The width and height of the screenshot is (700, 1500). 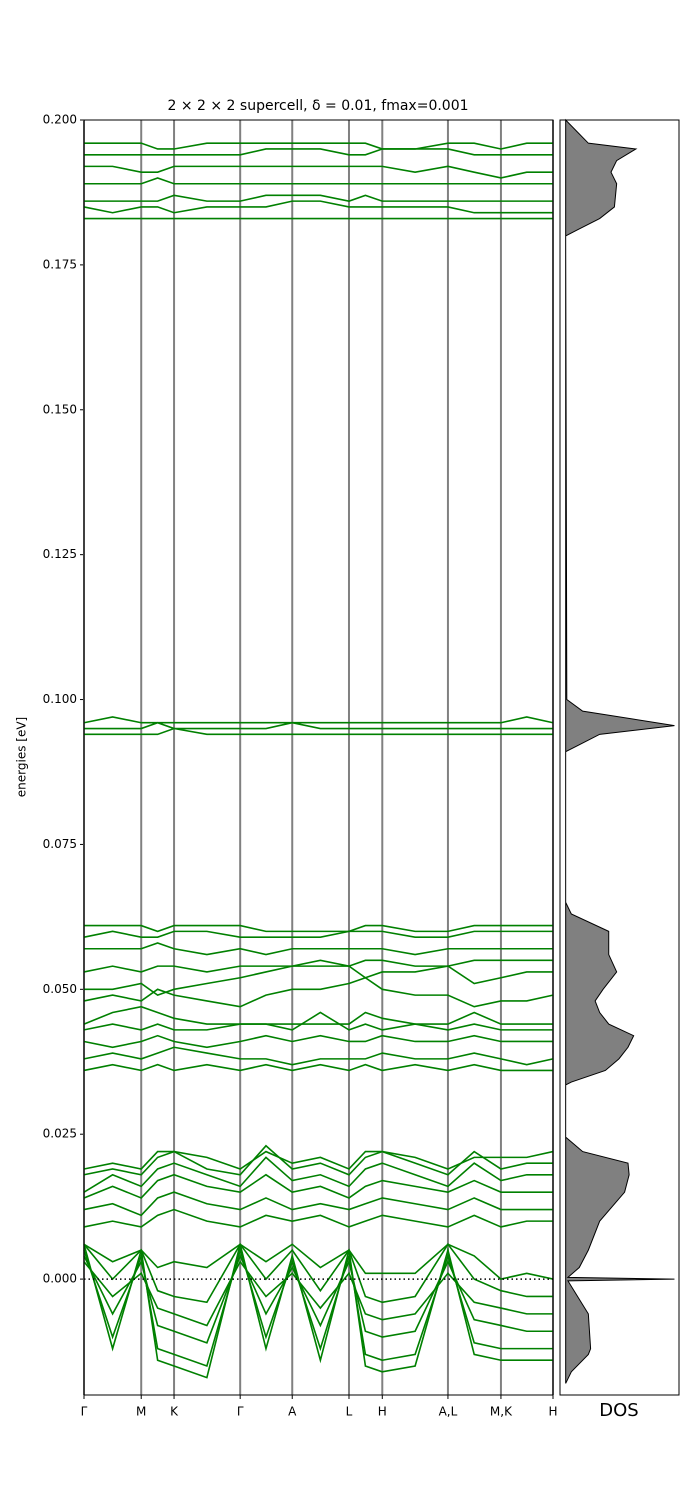 What do you see at coordinates (60, 699) in the screenshot?
I see `y-tick-label: 0.100` at bounding box center [60, 699].